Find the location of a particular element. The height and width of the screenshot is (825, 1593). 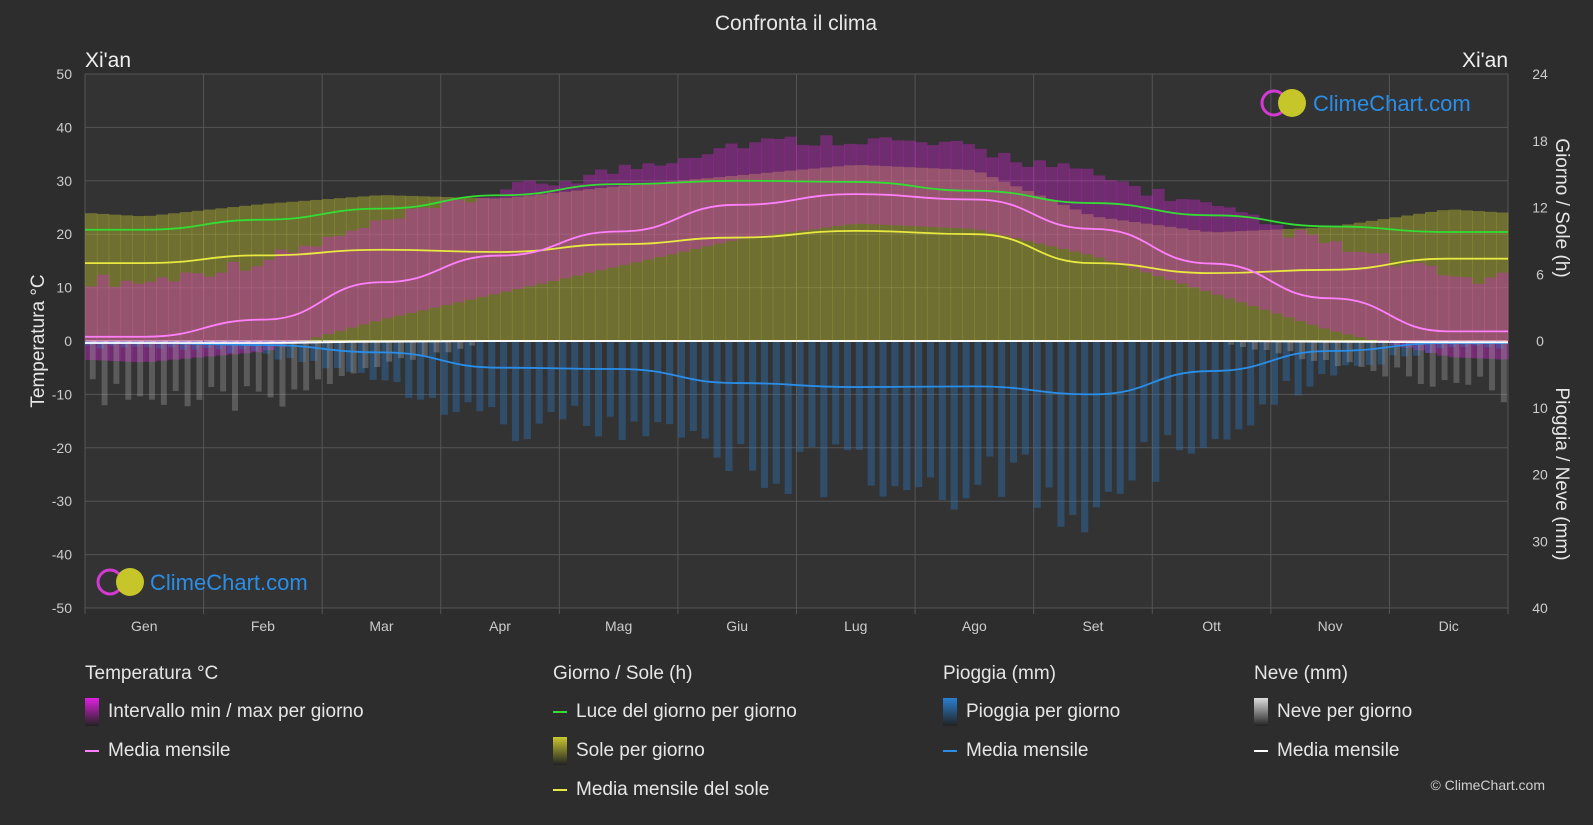

daylight-line is located at coordinates (796, 206).